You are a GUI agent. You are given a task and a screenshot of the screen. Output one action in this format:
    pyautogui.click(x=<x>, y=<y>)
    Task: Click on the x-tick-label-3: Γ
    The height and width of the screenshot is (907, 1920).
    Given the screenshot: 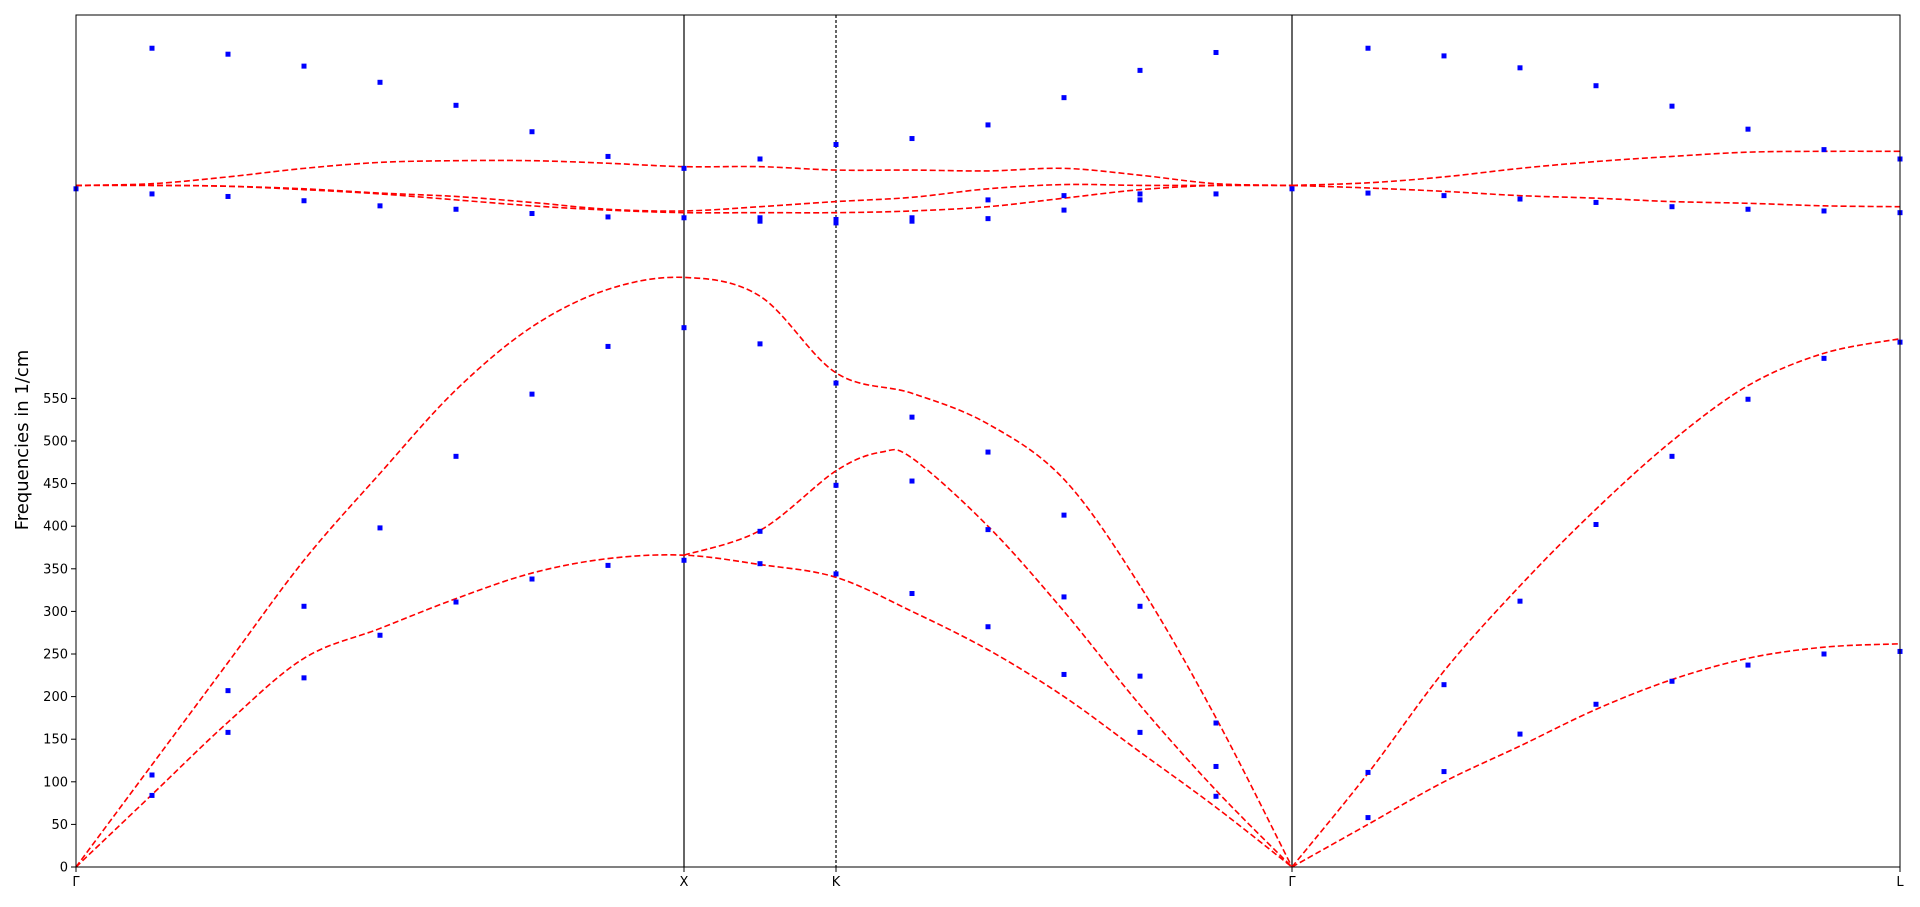 What is the action you would take?
    pyautogui.click(x=1292, y=882)
    